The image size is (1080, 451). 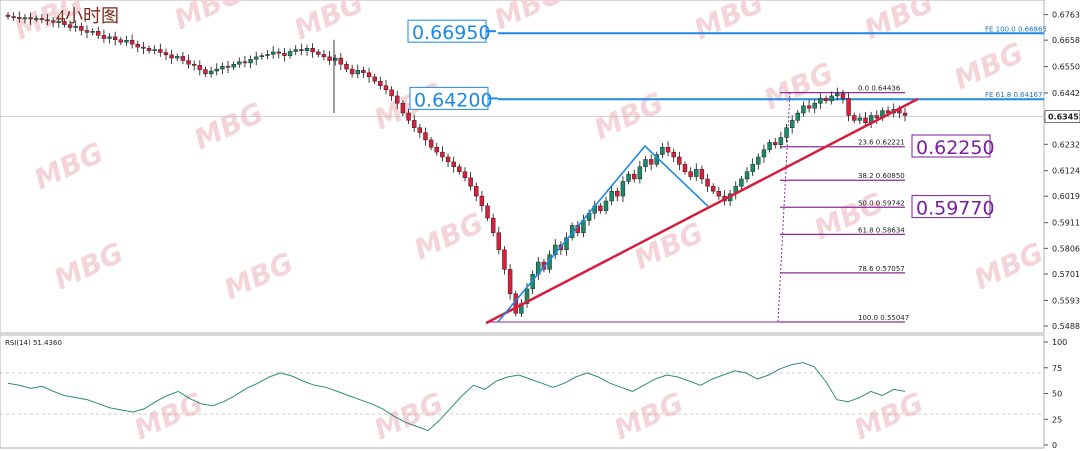 What do you see at coordinates (1057, 368) in the screenshot?
I see `rsi-tick-label: 75` at bounding box center [1057, 368].